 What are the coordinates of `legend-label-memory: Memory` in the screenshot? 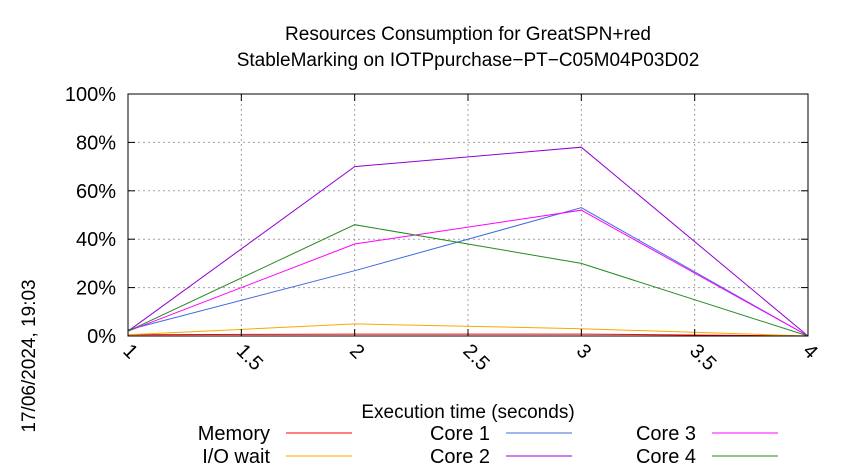 It's located at (234, 434).